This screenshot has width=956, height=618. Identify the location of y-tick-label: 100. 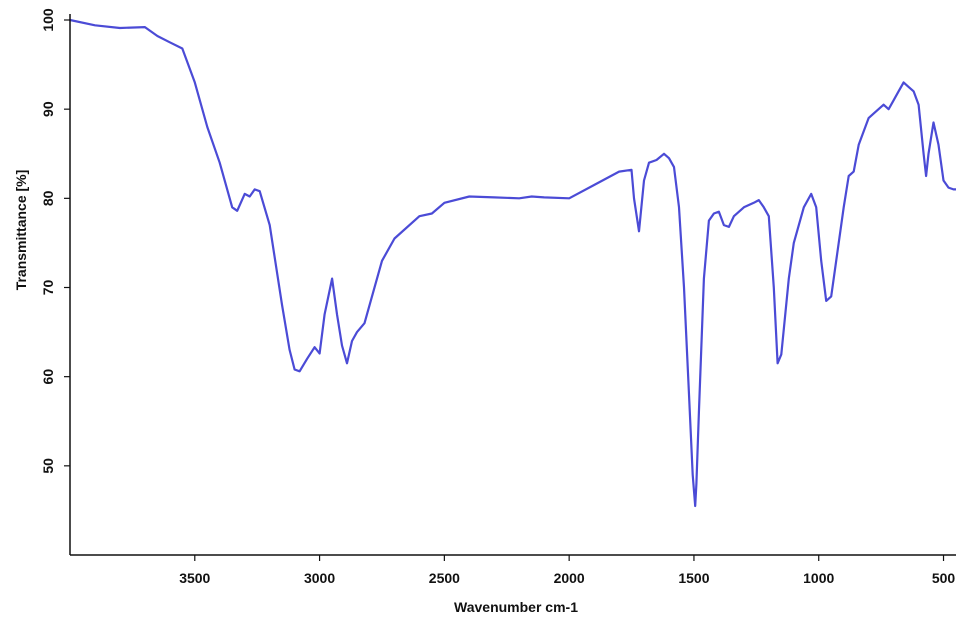
(48, 20).